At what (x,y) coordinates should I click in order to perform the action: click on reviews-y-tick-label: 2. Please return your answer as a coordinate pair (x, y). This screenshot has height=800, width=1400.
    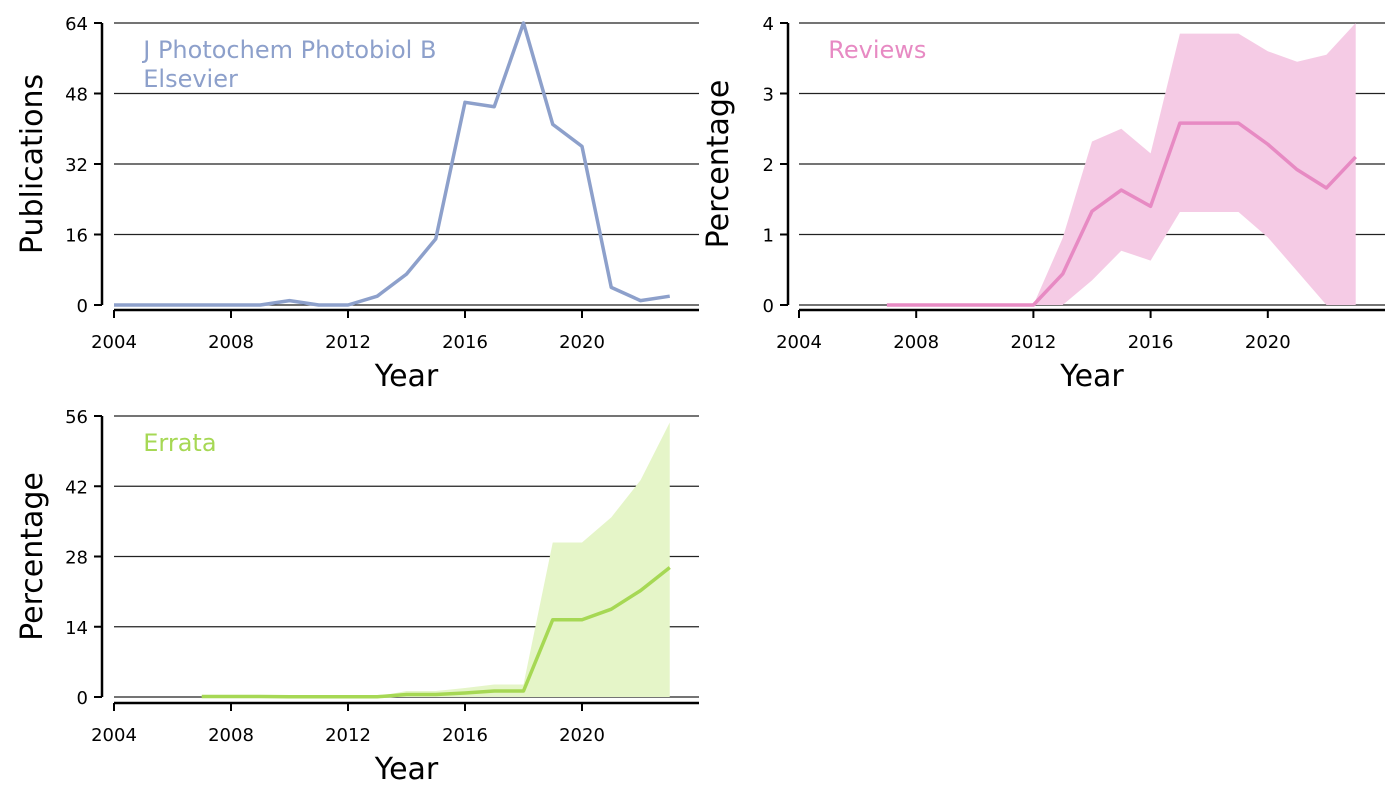
    Looking at the image, I should click on (768, 165).